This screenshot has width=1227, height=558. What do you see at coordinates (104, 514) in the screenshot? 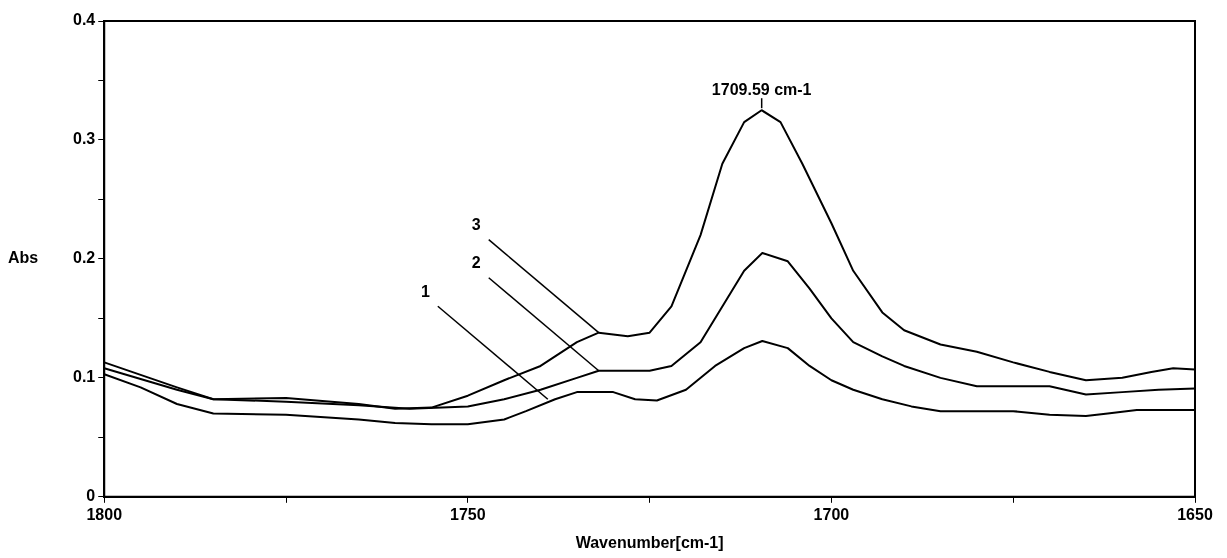
I see `x-tick-label: 1800` at bounding box center [104, 514].